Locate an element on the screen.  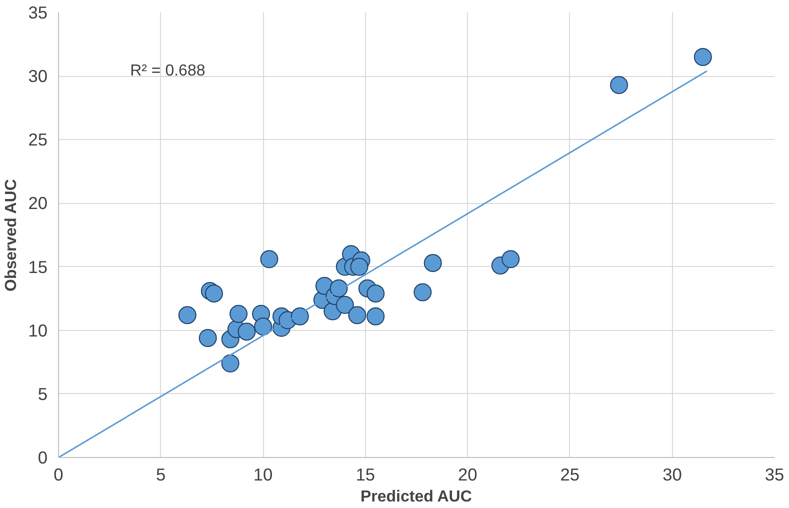
x-tick-label: 25 is located at coordinates (570, 474).